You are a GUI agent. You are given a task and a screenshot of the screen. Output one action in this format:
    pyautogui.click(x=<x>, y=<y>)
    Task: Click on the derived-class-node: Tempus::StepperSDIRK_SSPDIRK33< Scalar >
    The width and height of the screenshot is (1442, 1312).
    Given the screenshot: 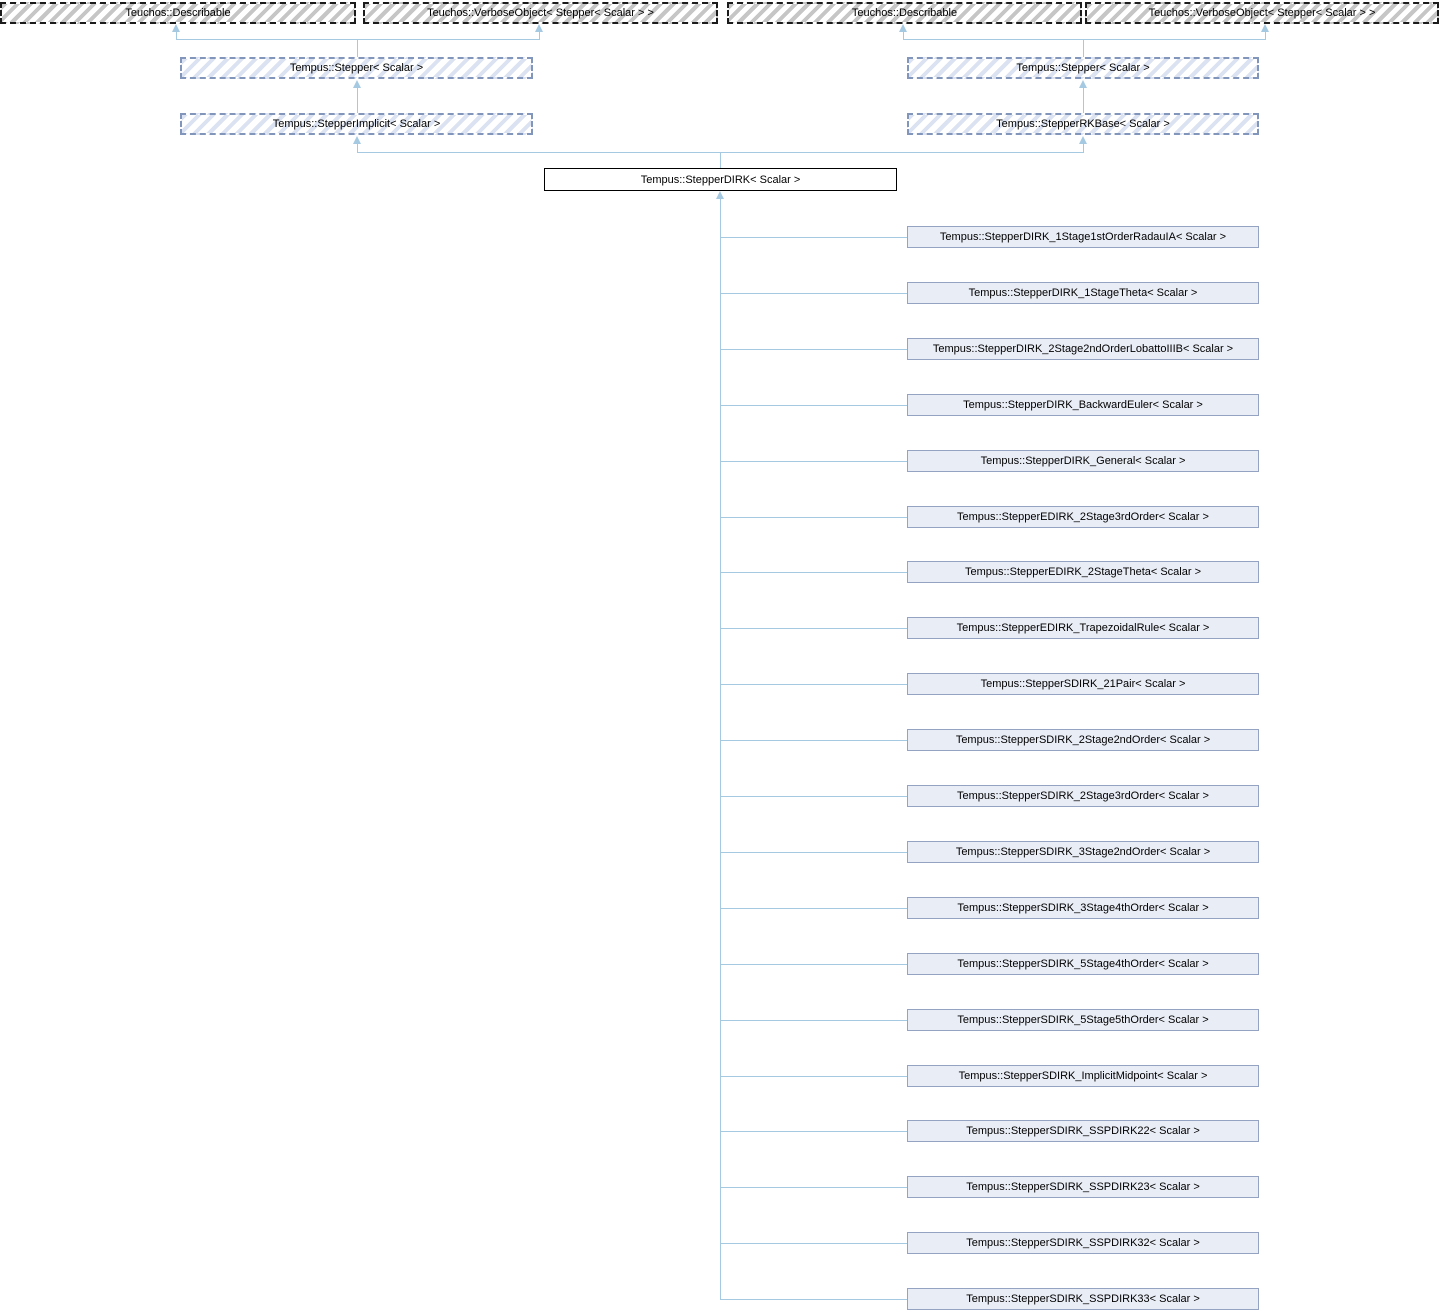 What is the action you would take?
    pyautogui.click(x=1083, y=1299)
    